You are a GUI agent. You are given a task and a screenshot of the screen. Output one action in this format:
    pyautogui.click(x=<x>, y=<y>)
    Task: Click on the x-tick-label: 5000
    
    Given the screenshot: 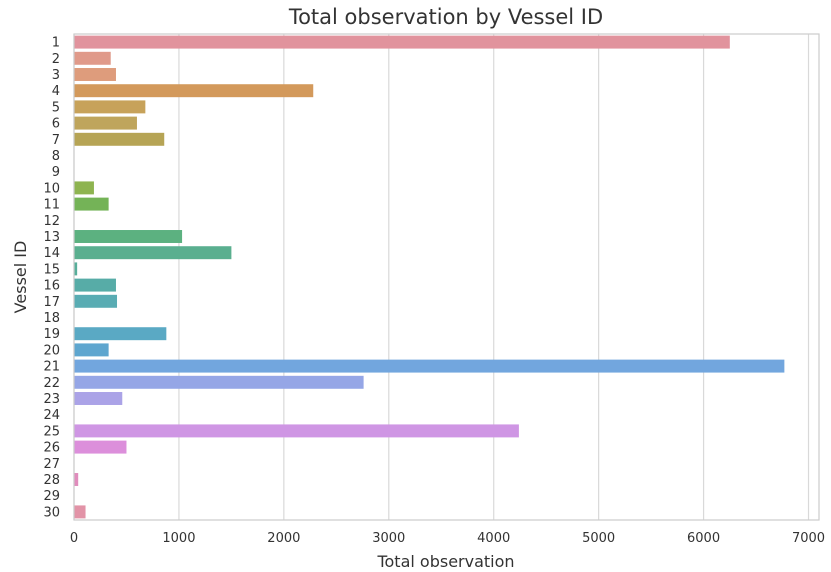 What is the action you would take?
    pyautogui.click(x=598, y=538)
    